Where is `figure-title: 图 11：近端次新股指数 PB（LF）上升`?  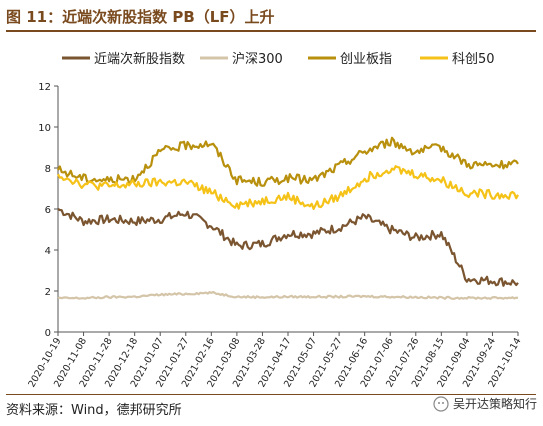 figure-title: 图 11：近端次新股指数 PB（LF）上升 is located at coordinates (140, 17).